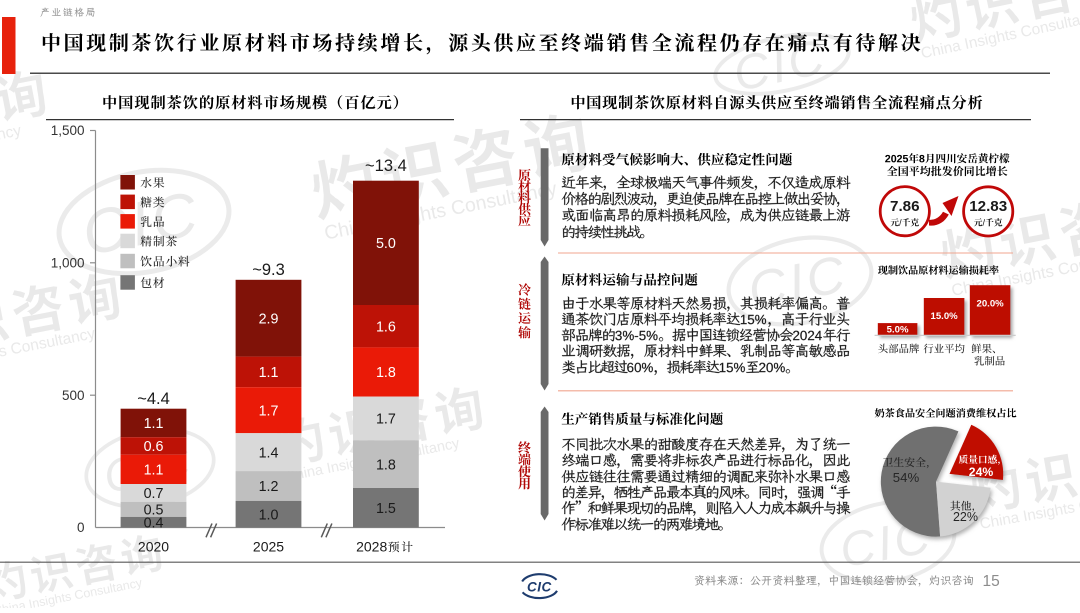  What do you see at coordinates (153, 399) in the screenshot?
I see `svg-text: ~4.4` at bounding box center [153, 399].